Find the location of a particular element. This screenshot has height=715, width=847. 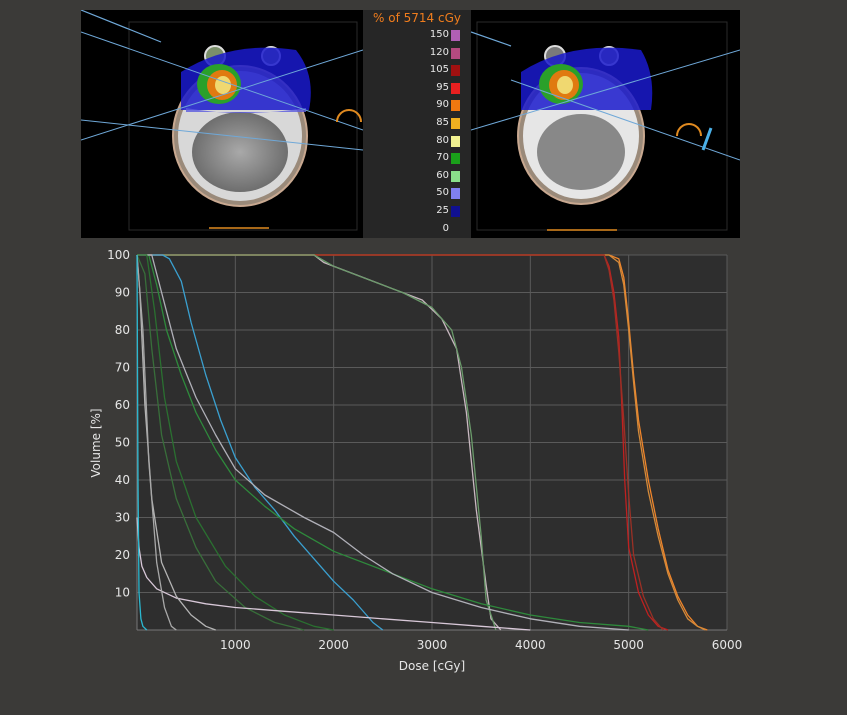

x-tick-label: 2000 is located at coordinates (333, 645).